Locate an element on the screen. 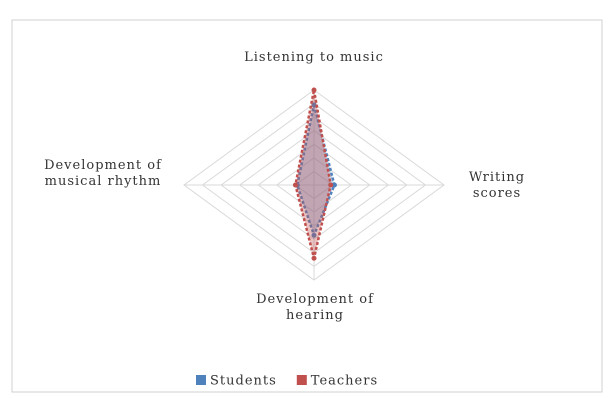 Image resolution: width=614 pixels, height=398 pixels. axis-label: Development of musical rhythm is located at coordinates (103, 173).